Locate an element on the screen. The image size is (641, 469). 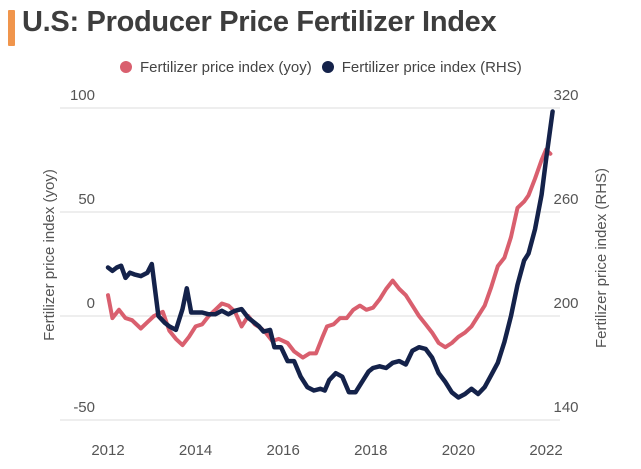
y-axis-title-left: Fertilizer price index (yoy) is located at coordinates (49, 255).